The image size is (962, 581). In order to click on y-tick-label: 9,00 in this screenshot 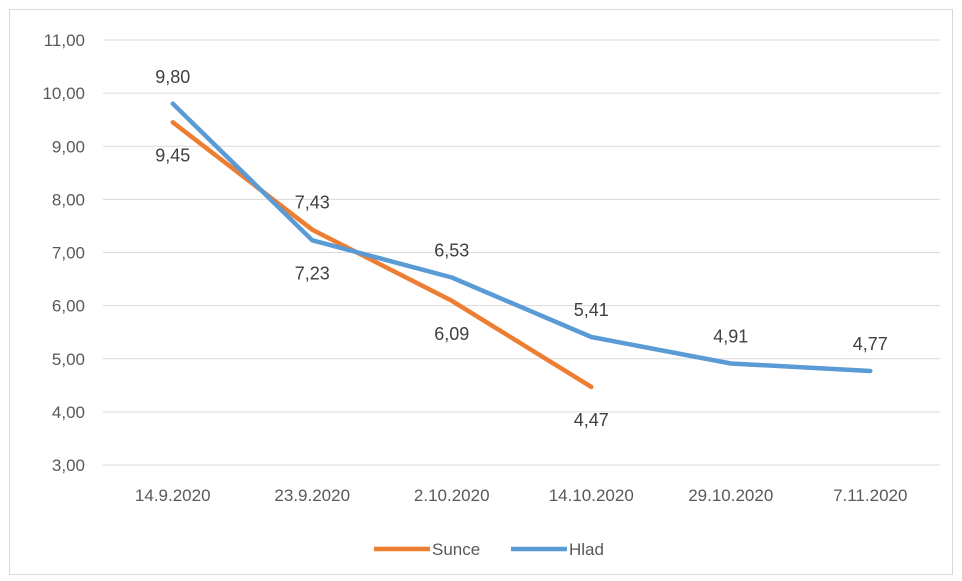, I will do `click(68, 146)`.